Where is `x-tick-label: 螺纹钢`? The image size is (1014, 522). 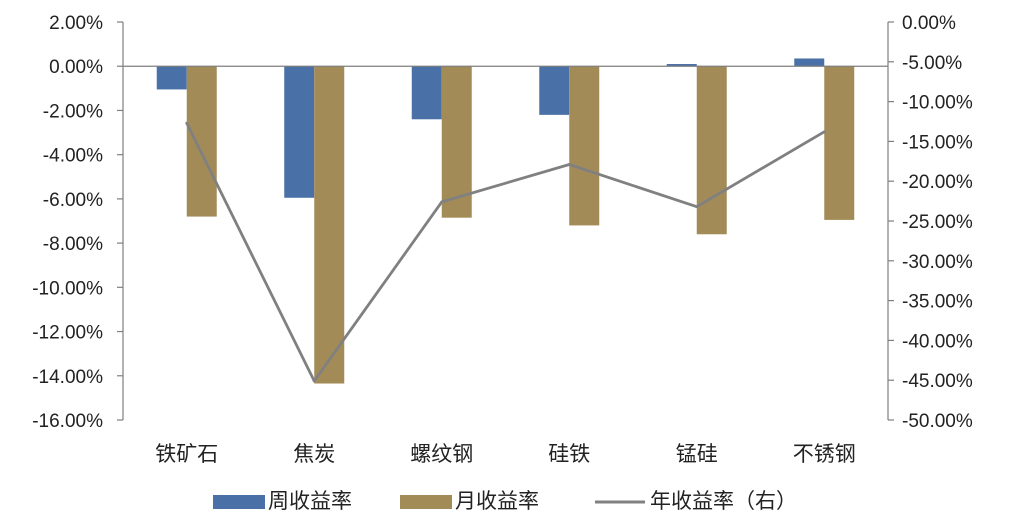 x-tick-label: 螺纹钢 is located at coordinates (441, 454).